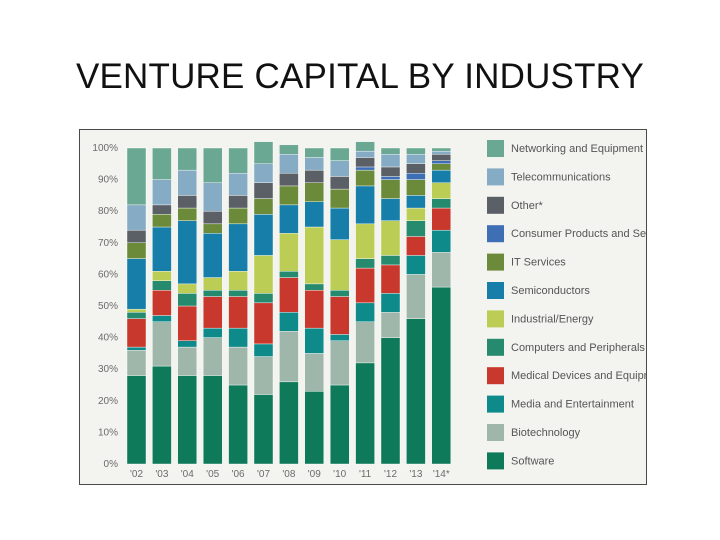 The height and width of the screenshot is (540, 720). I want to click on x-tick-label: '11, so click(365, 474).